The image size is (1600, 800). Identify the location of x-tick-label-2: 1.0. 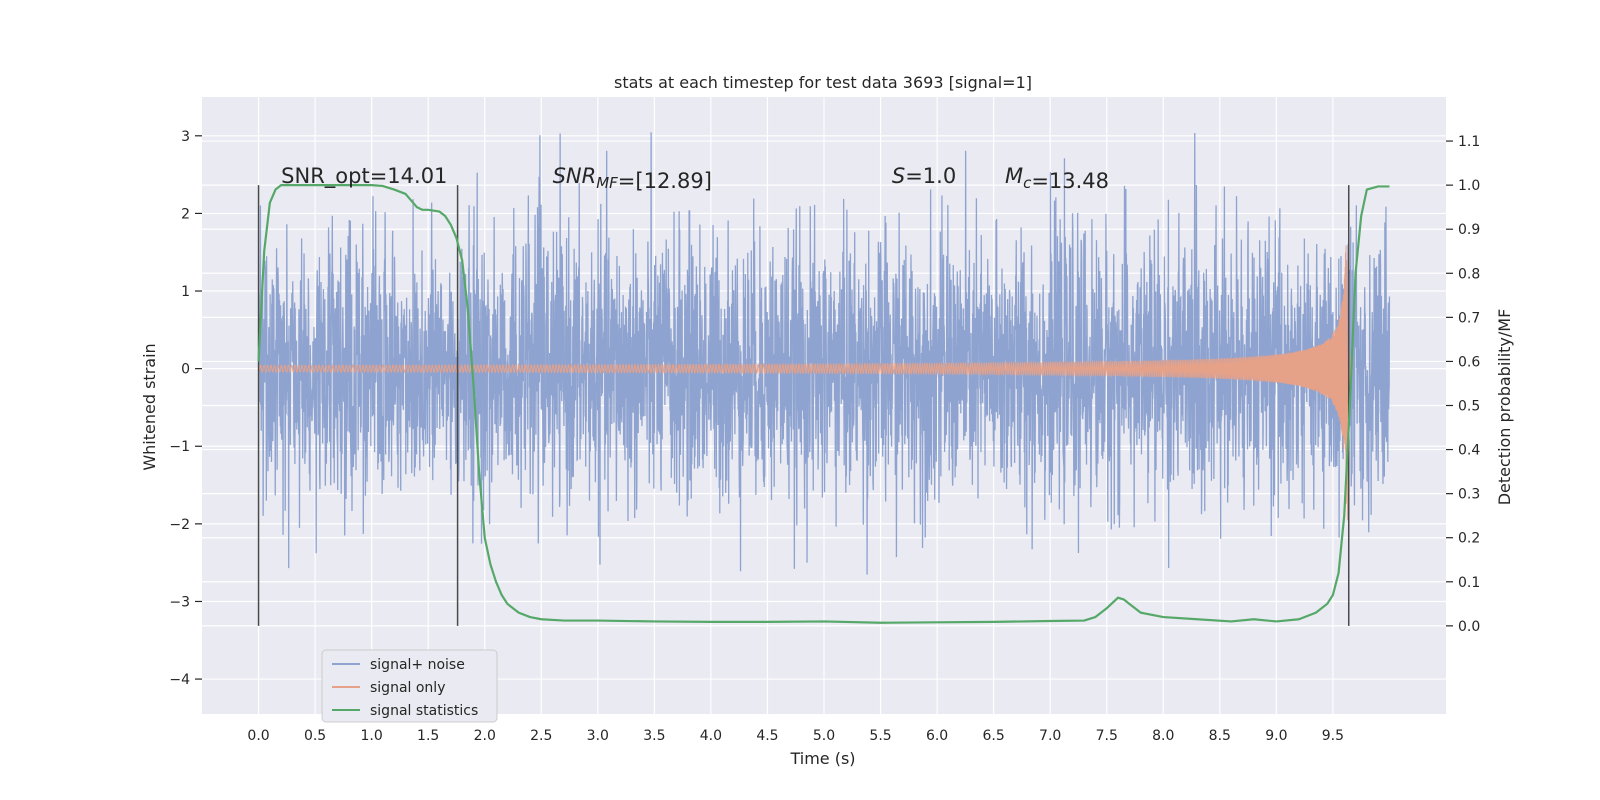
(372, 736).